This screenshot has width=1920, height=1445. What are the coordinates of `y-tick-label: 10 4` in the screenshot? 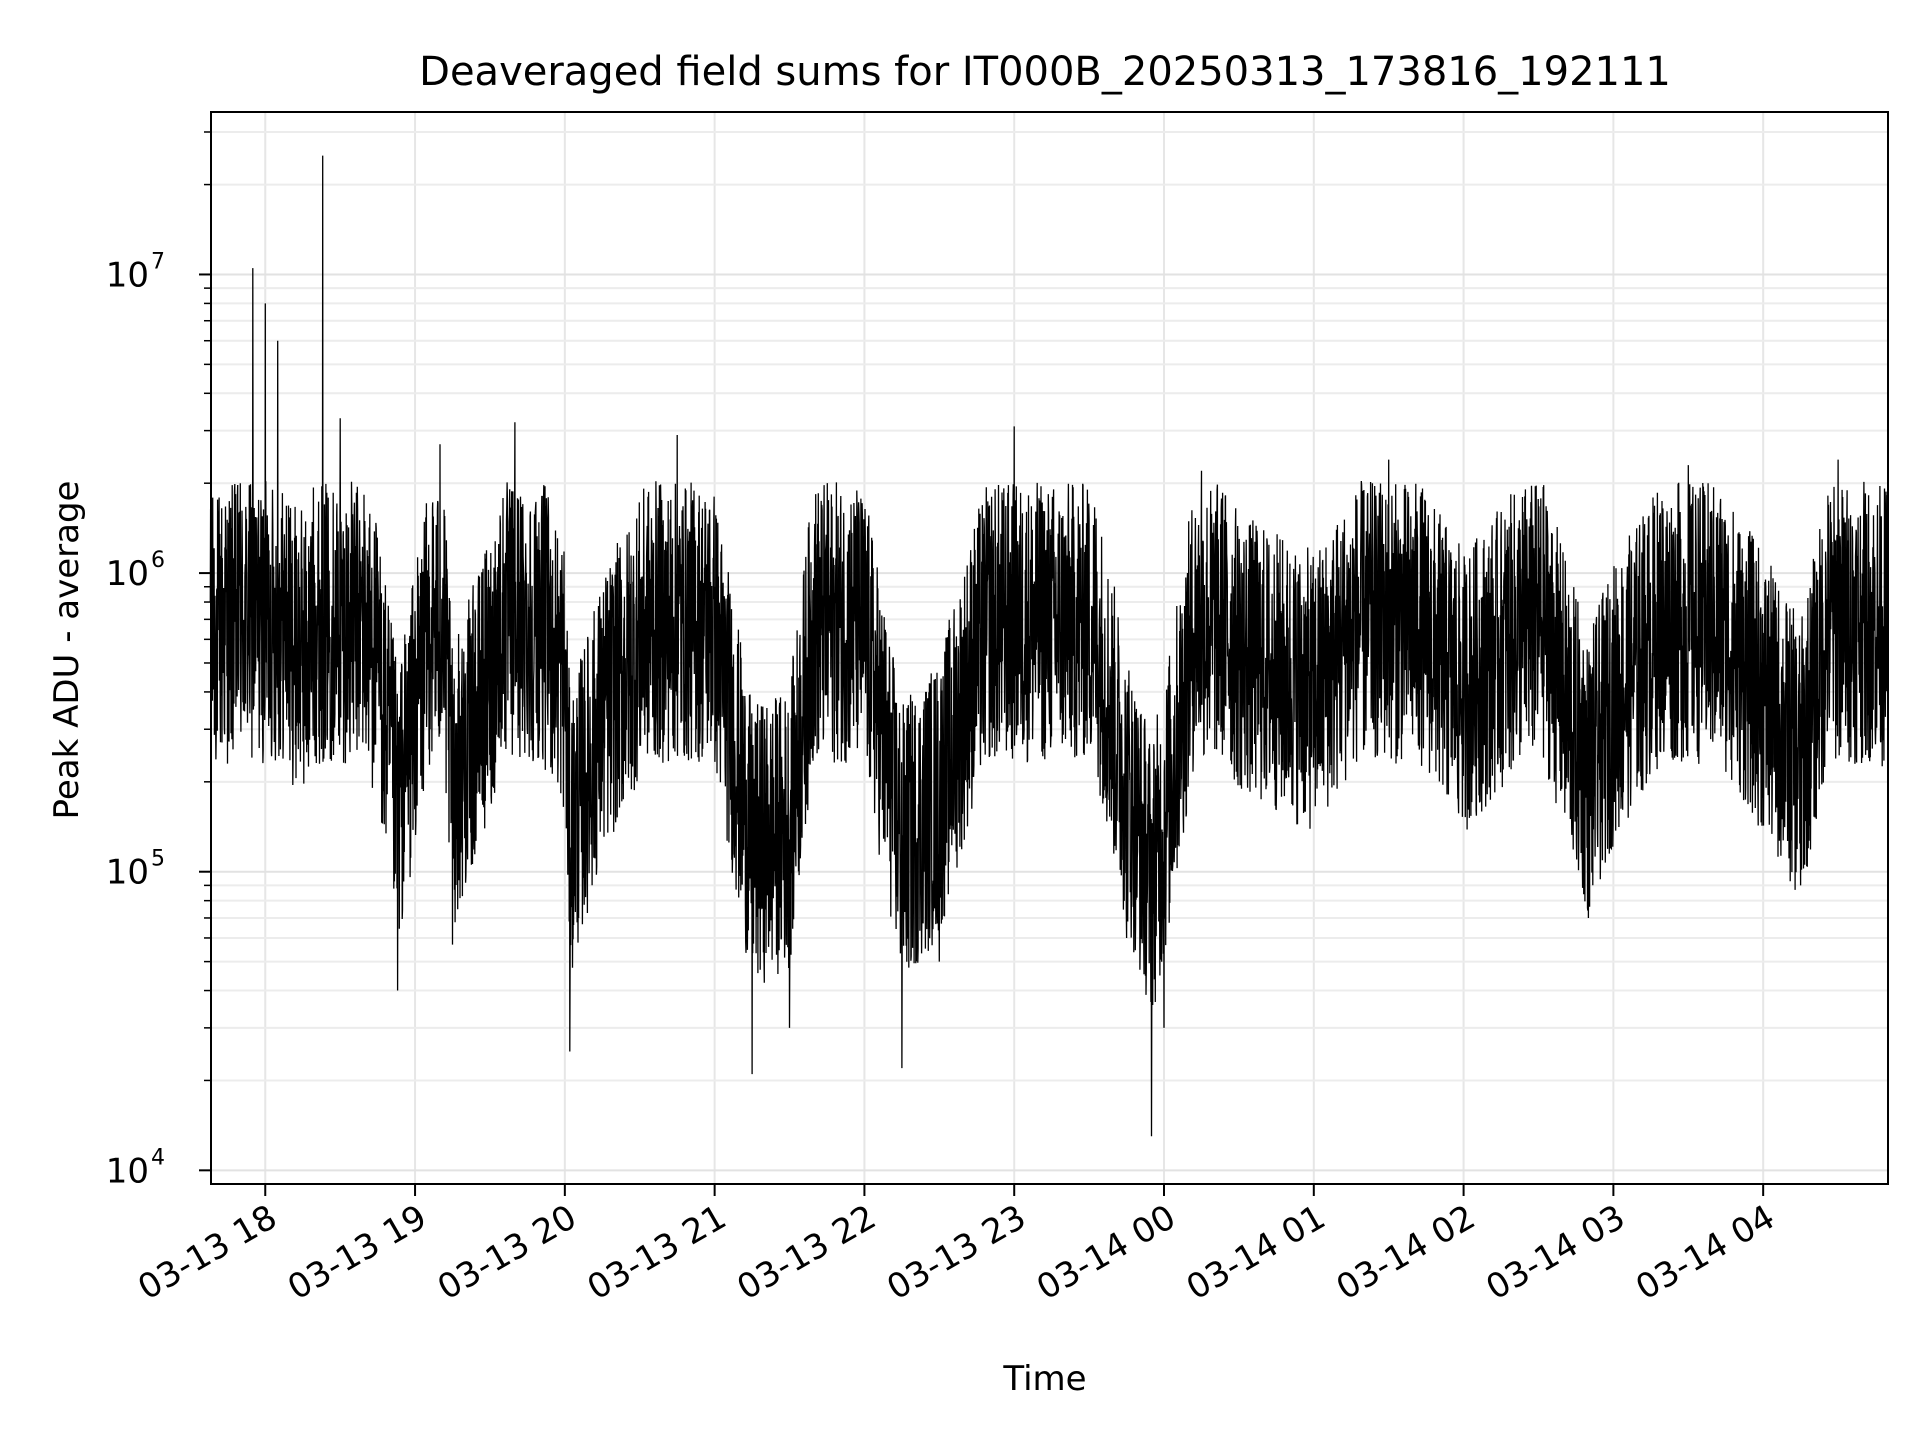 It's located at (135, 1168).